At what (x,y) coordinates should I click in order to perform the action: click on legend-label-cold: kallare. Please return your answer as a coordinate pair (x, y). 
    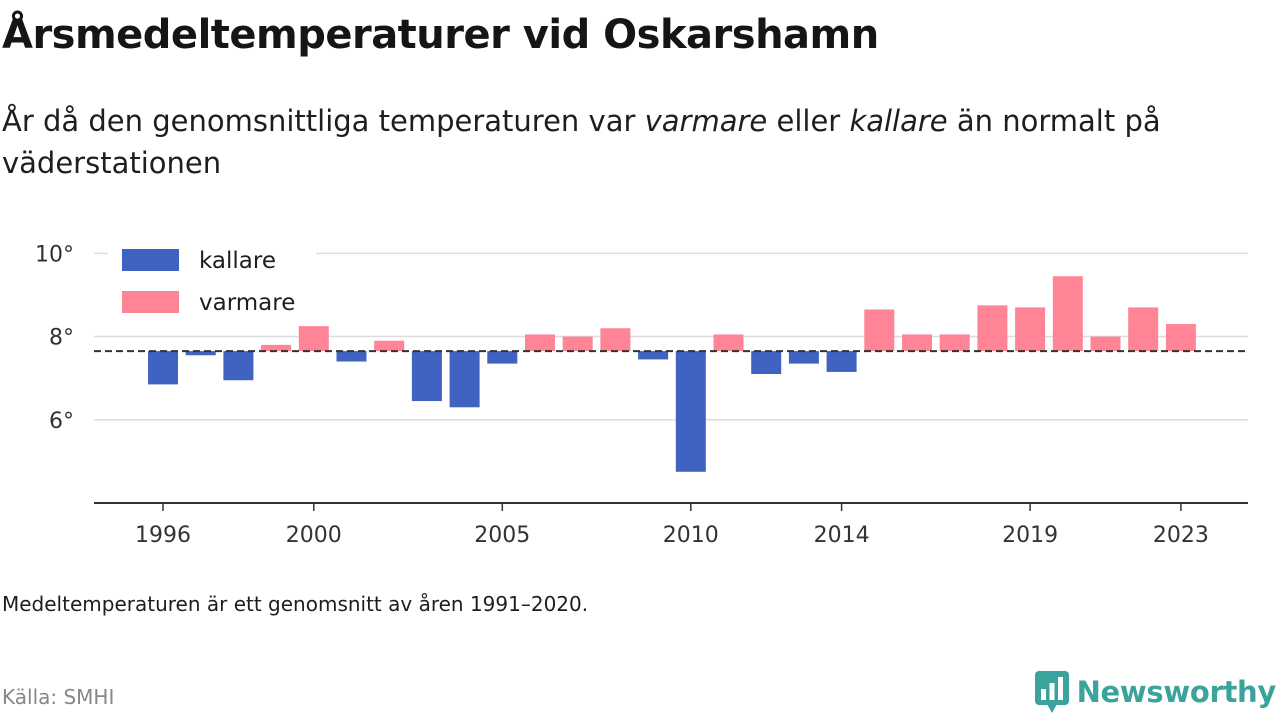
    Looking at the image, I should click on (237, 261).